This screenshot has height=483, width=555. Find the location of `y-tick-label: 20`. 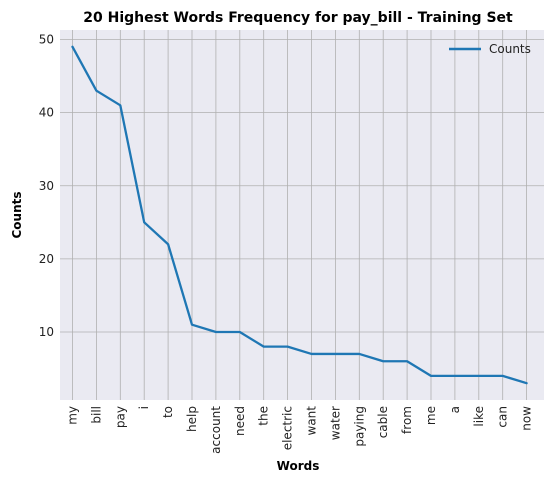

y-tick-label: 20 is located at coordinates (46, 259).